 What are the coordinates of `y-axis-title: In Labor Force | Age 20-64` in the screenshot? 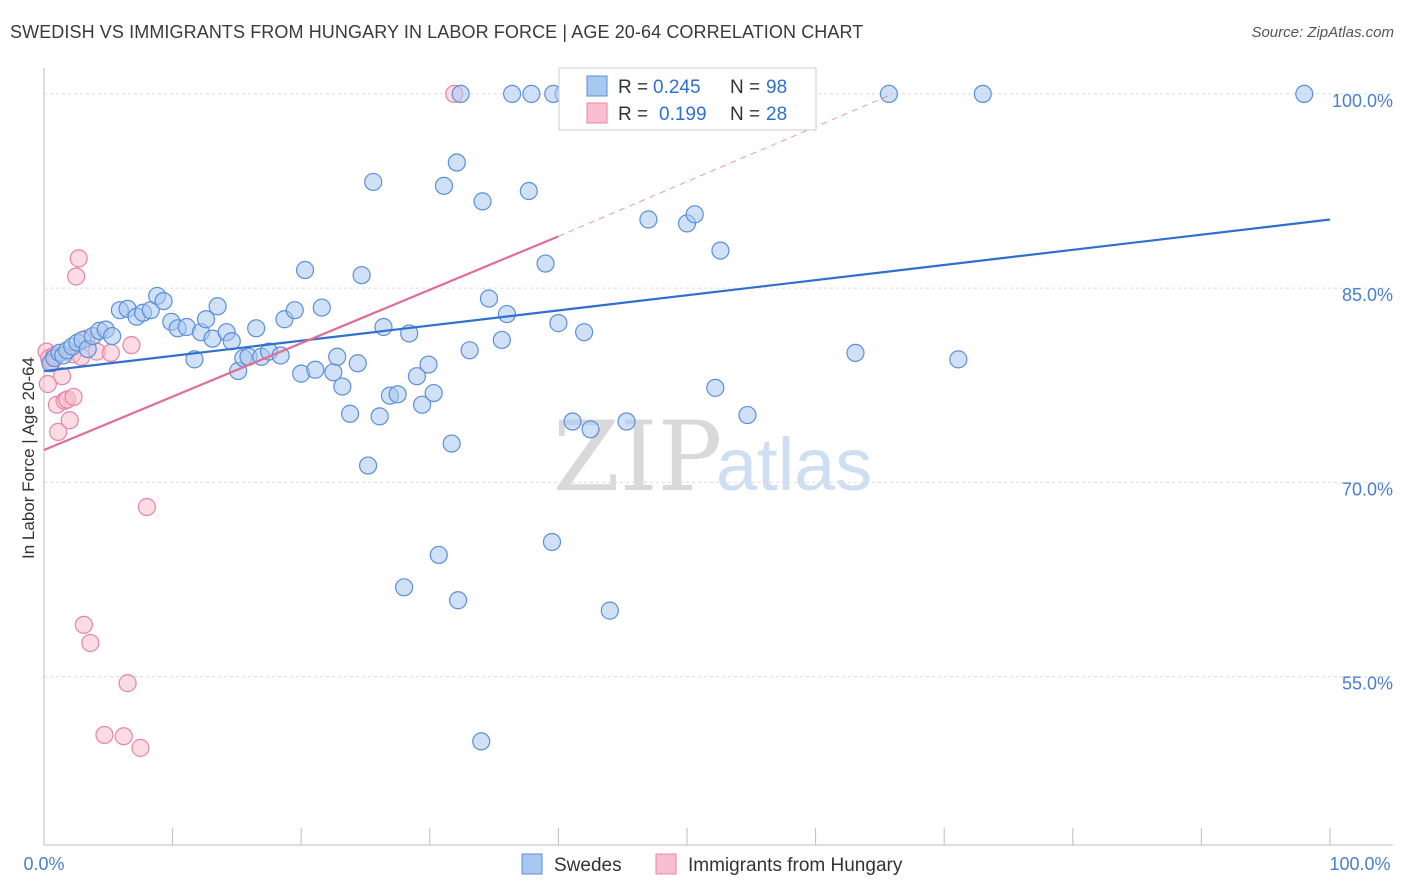 It's located at (28, 458).